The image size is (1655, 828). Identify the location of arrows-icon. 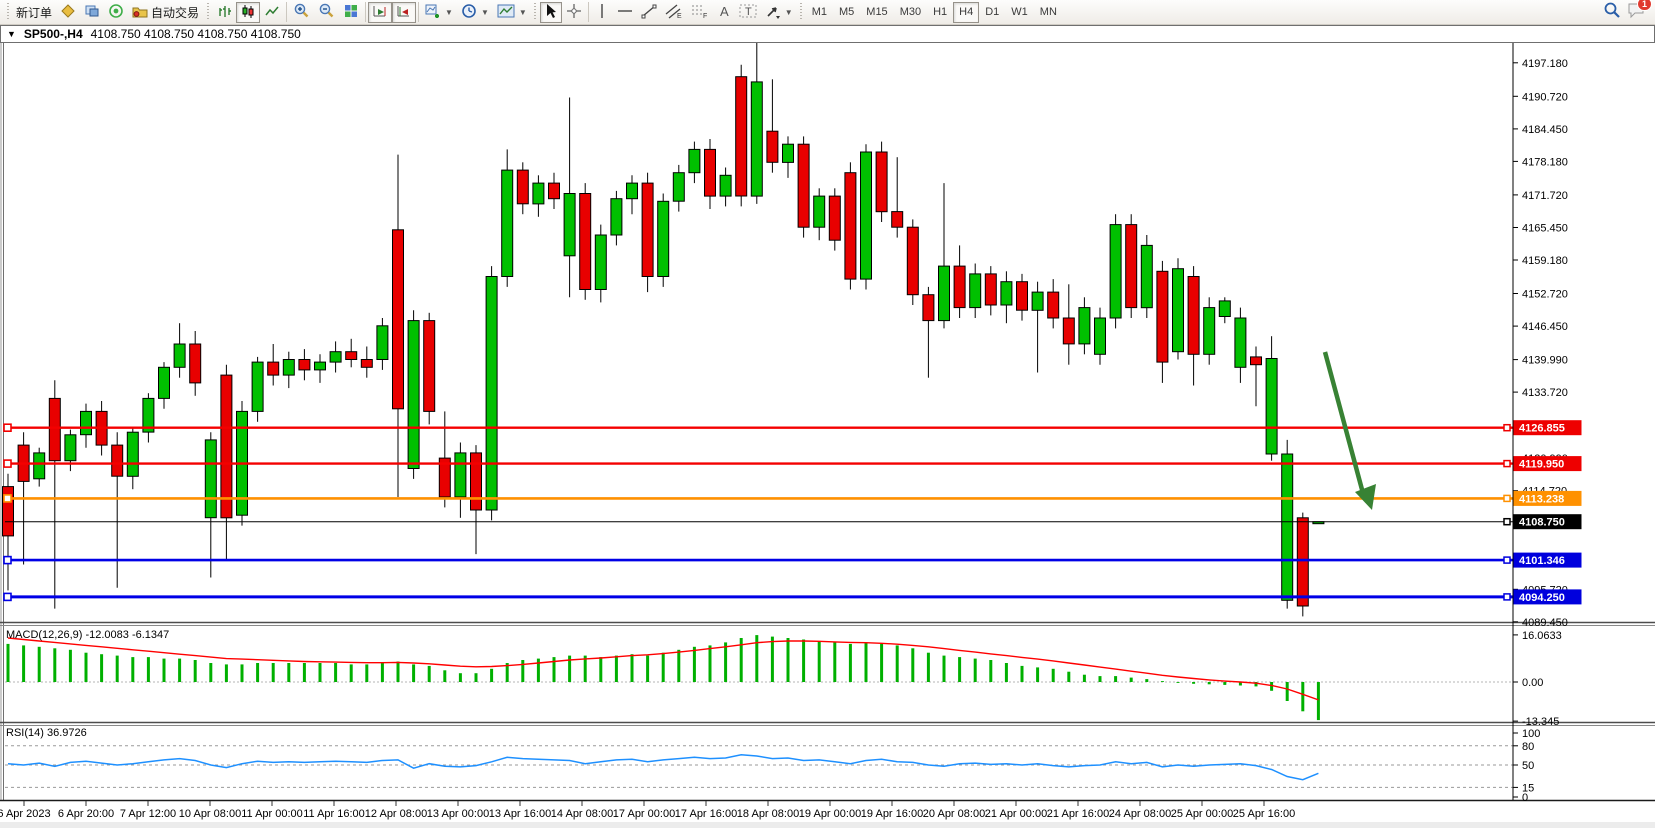
(773, 12).